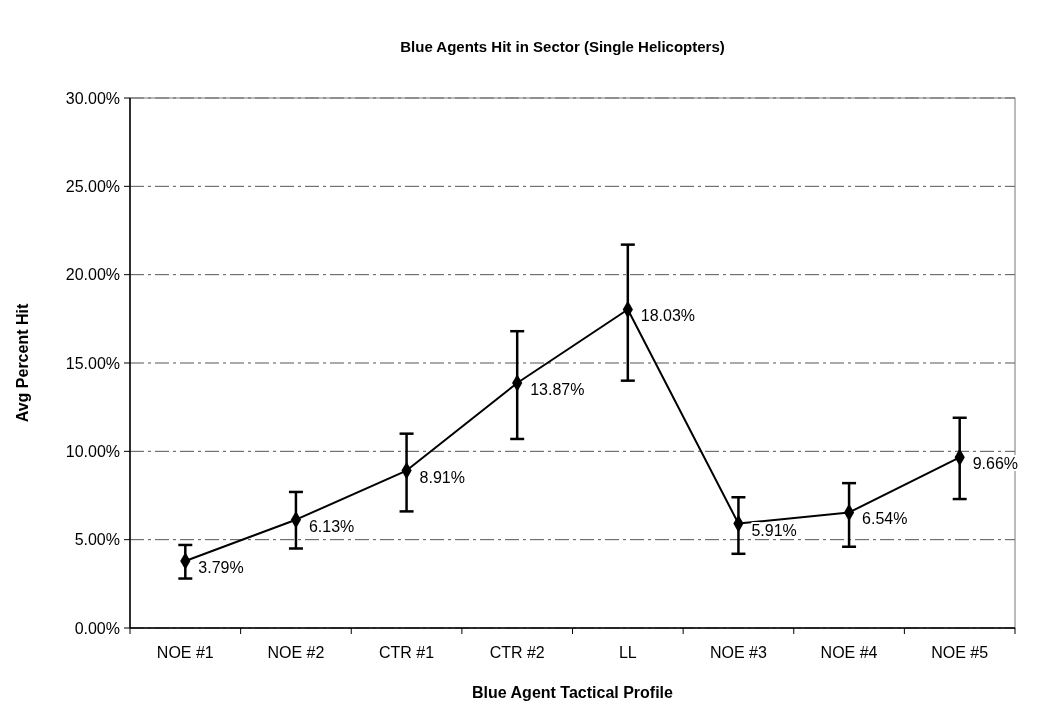 Image resolution: width=1045 pixels, height=710 pixels. Describe the element at coordinates (573, 692) in the screenshot. I see `x-axis-title: Blue Agent Tactical Profile` at that location.